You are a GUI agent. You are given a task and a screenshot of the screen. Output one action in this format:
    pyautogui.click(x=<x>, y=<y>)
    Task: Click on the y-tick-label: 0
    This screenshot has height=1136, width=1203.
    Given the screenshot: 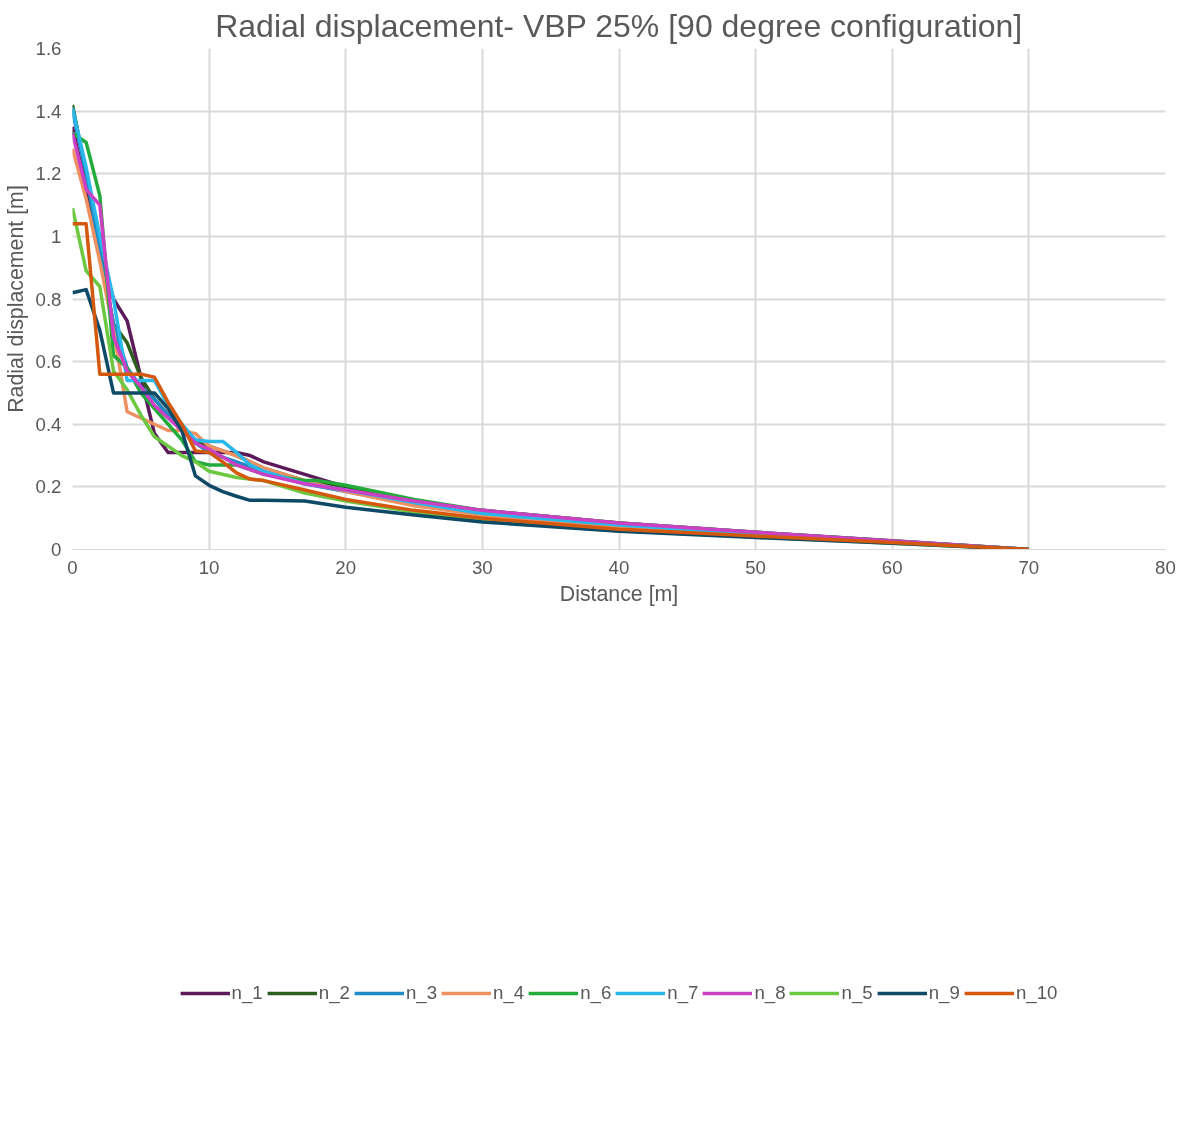 What is the action you would take?
    pyautogui.click(x=56, y=549)
    